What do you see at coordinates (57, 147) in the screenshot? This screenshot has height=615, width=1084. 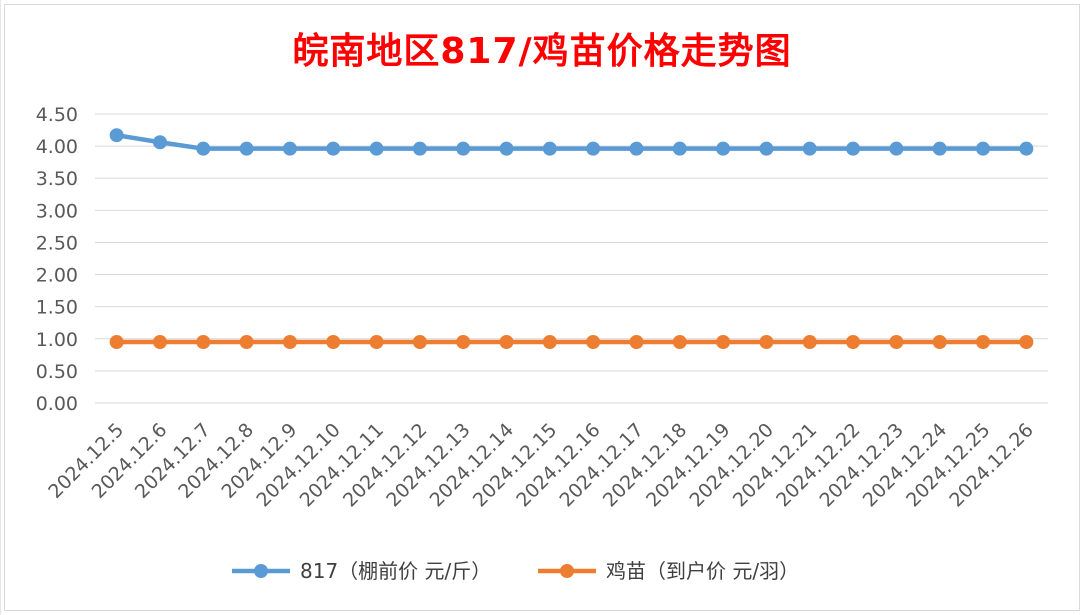 I see `y-tick-label: 4.00` at bounding box center [57, 147].